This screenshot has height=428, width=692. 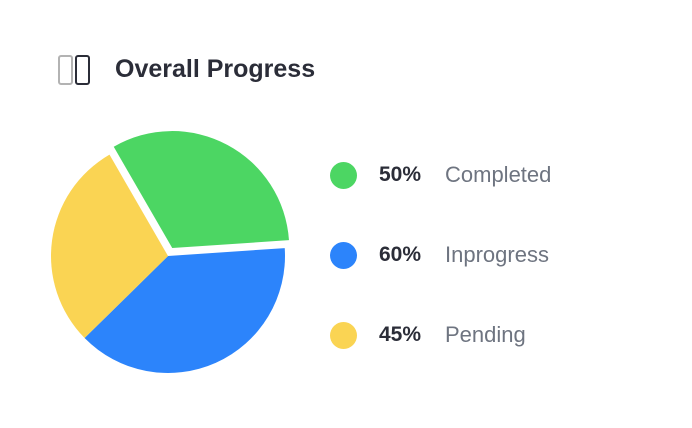 What do you see at coordinates (343, 335) in the screenshot?
I see `legend-dot-pending` at bounding box center [343, 335].